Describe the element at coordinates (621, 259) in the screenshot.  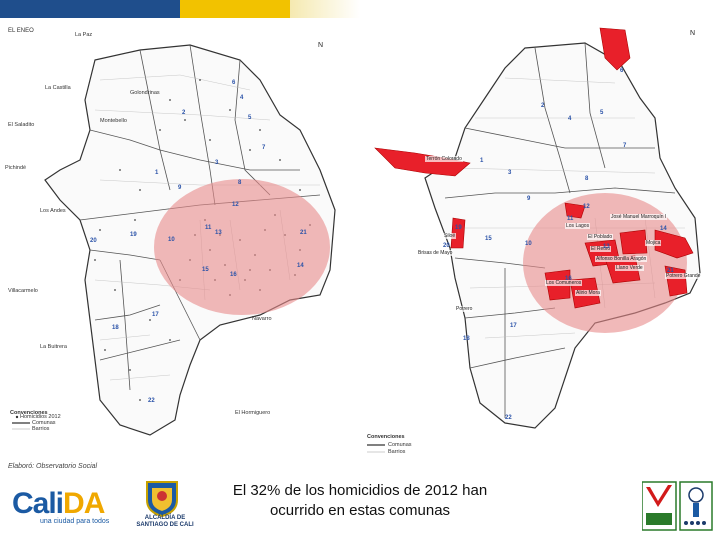
I see `red-label-alfonso-bonilla-aragon: Alfonso Bonilla Aragón` at that location.